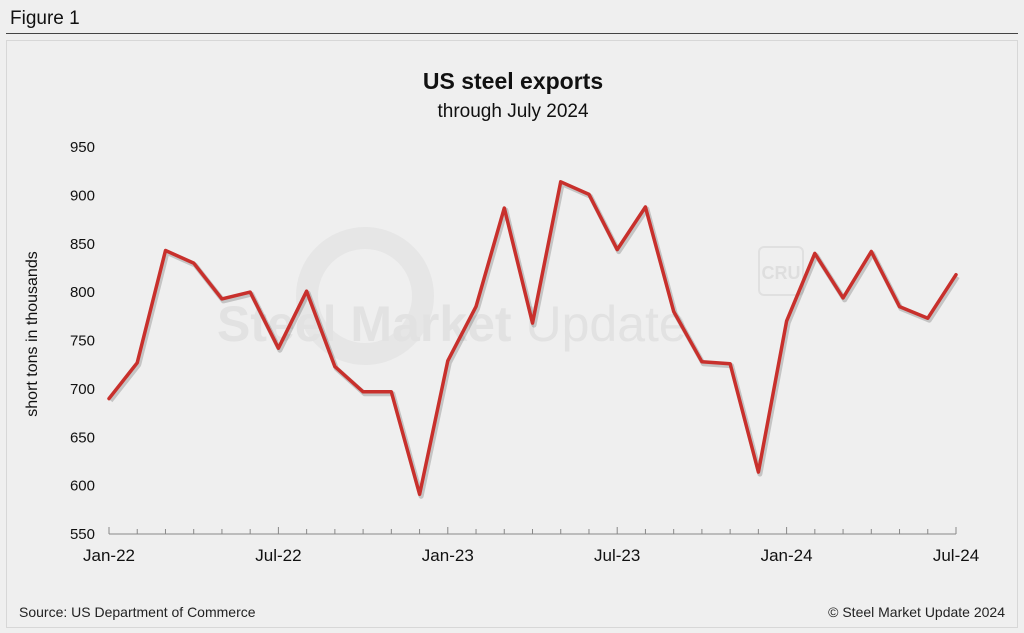  What do you see at coordinates (512, 33) in the screenshot?
I see `figure-divider` at bounding box center [512, 33].